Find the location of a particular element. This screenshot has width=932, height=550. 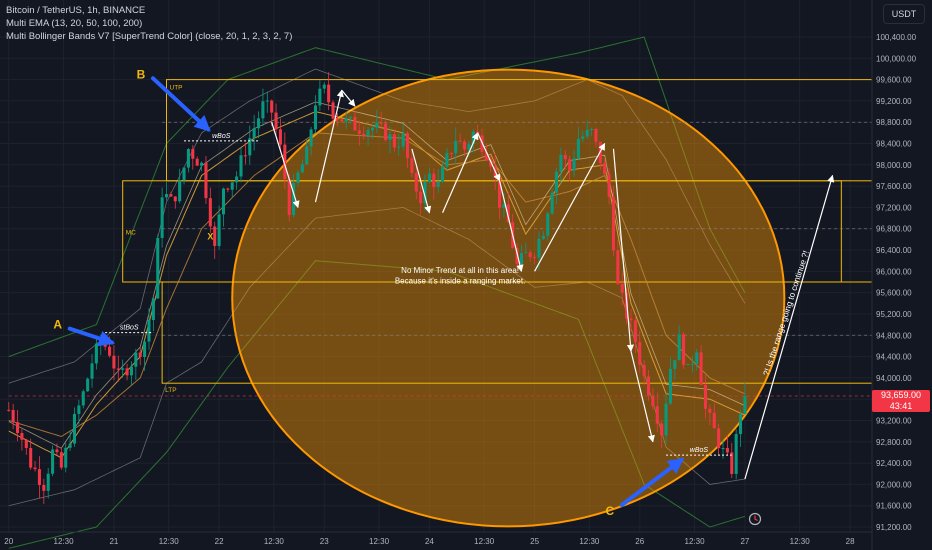

y-tick-label: 95,200.00 is located at coordinates (894, 314).